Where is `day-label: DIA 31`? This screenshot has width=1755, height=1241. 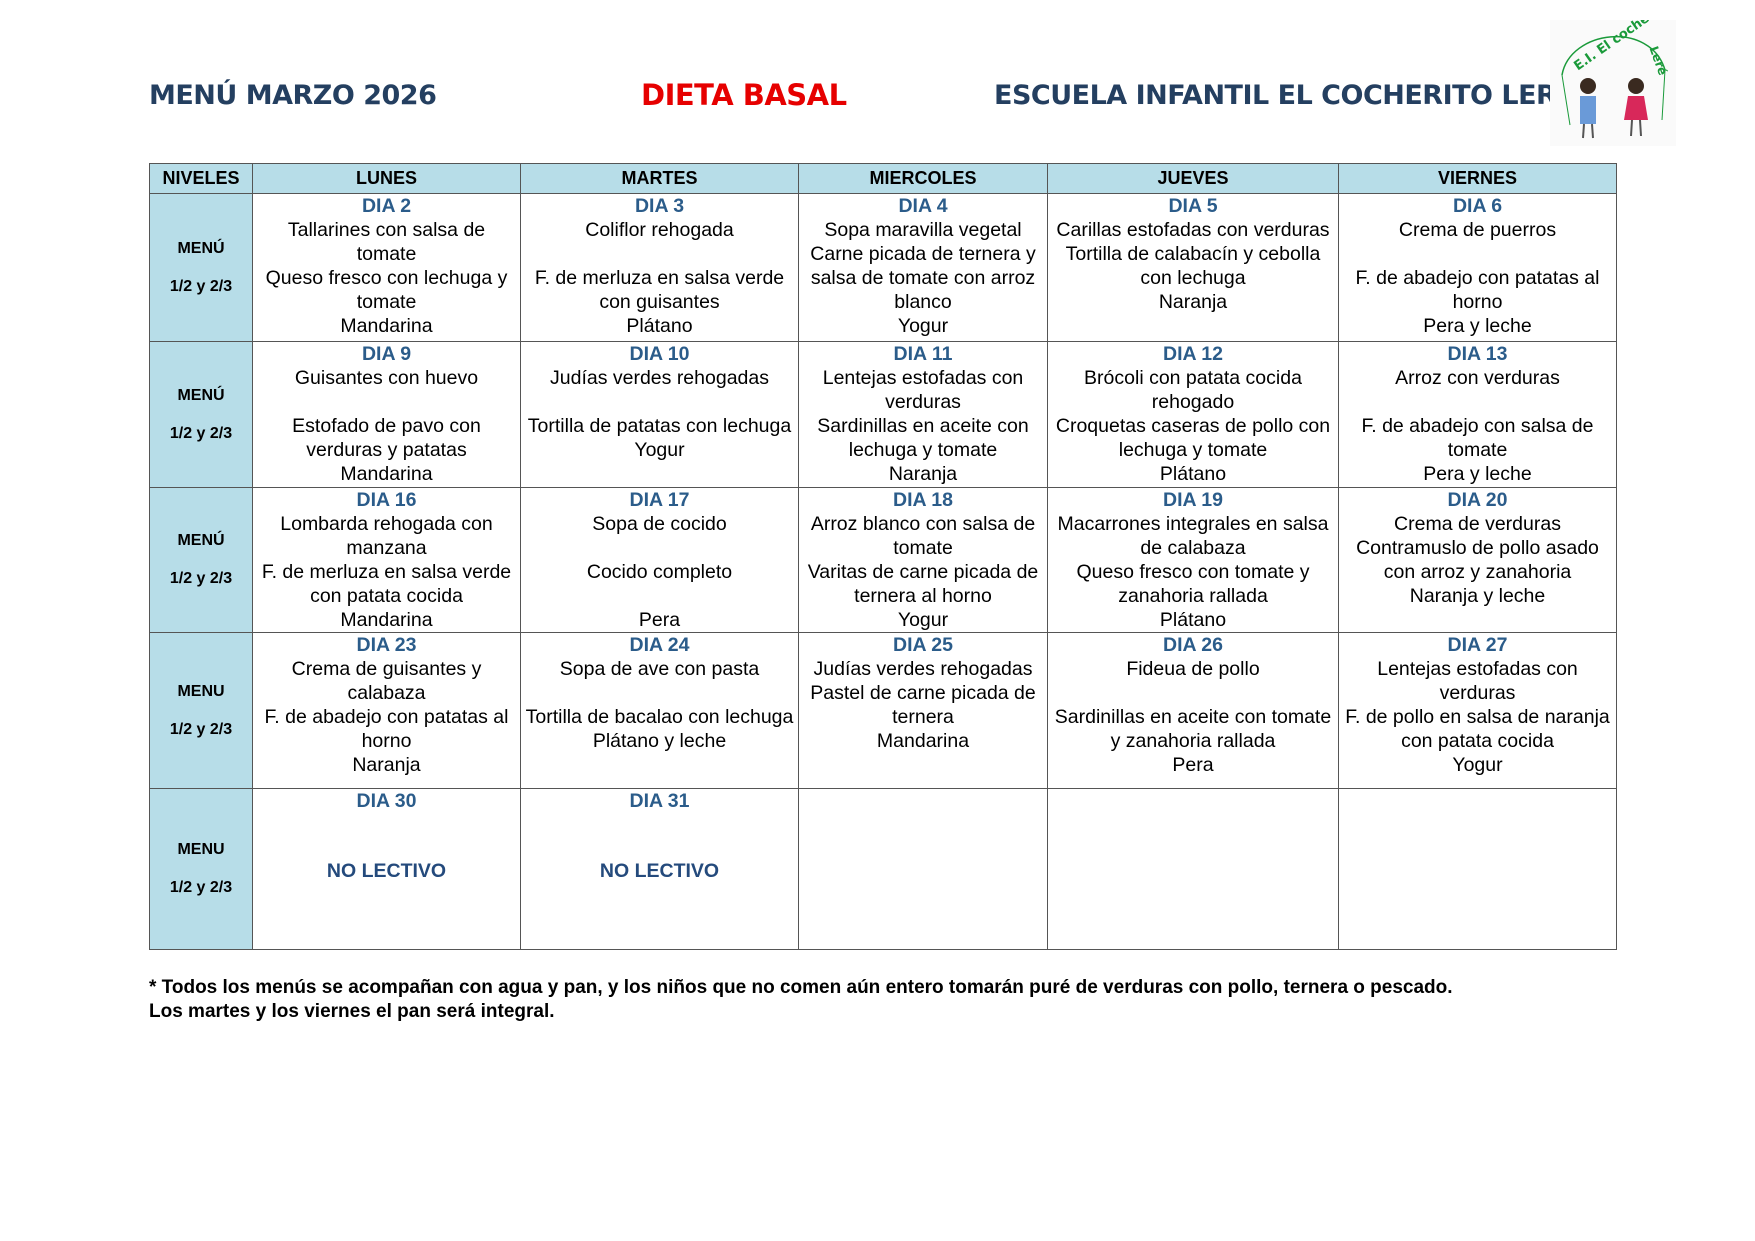 day-label: DIA 31 is located at coordinates (659, 801).